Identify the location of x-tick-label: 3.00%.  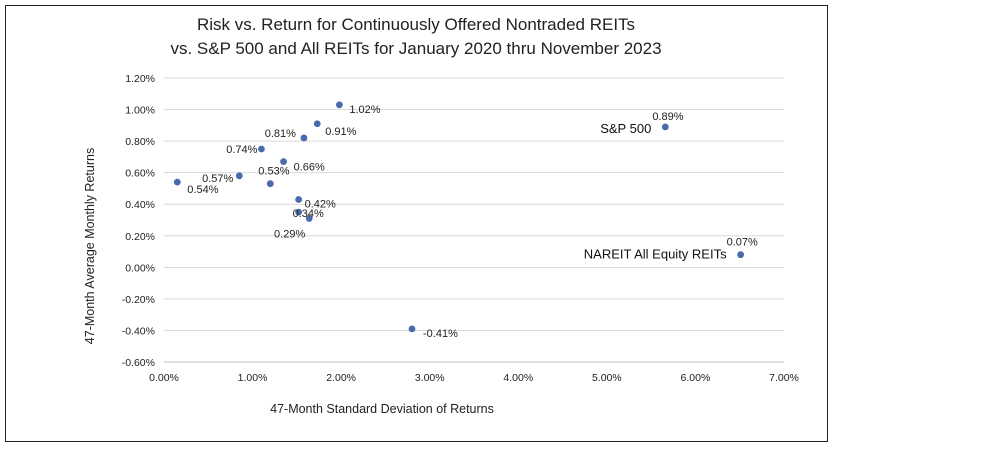
(430, 378).